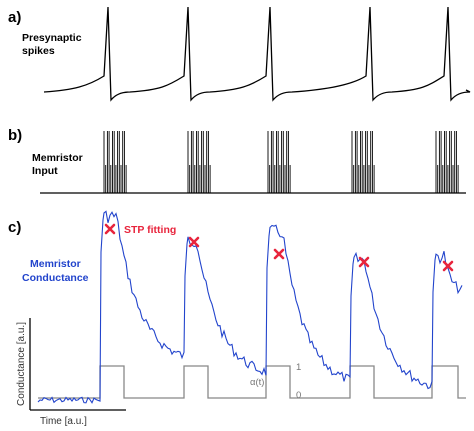 The width and height of the screenshot is (474, 431). Describe the element at coordinates (298, 367) in the screenshot. I see `pulse-level-1: 1` at that location.